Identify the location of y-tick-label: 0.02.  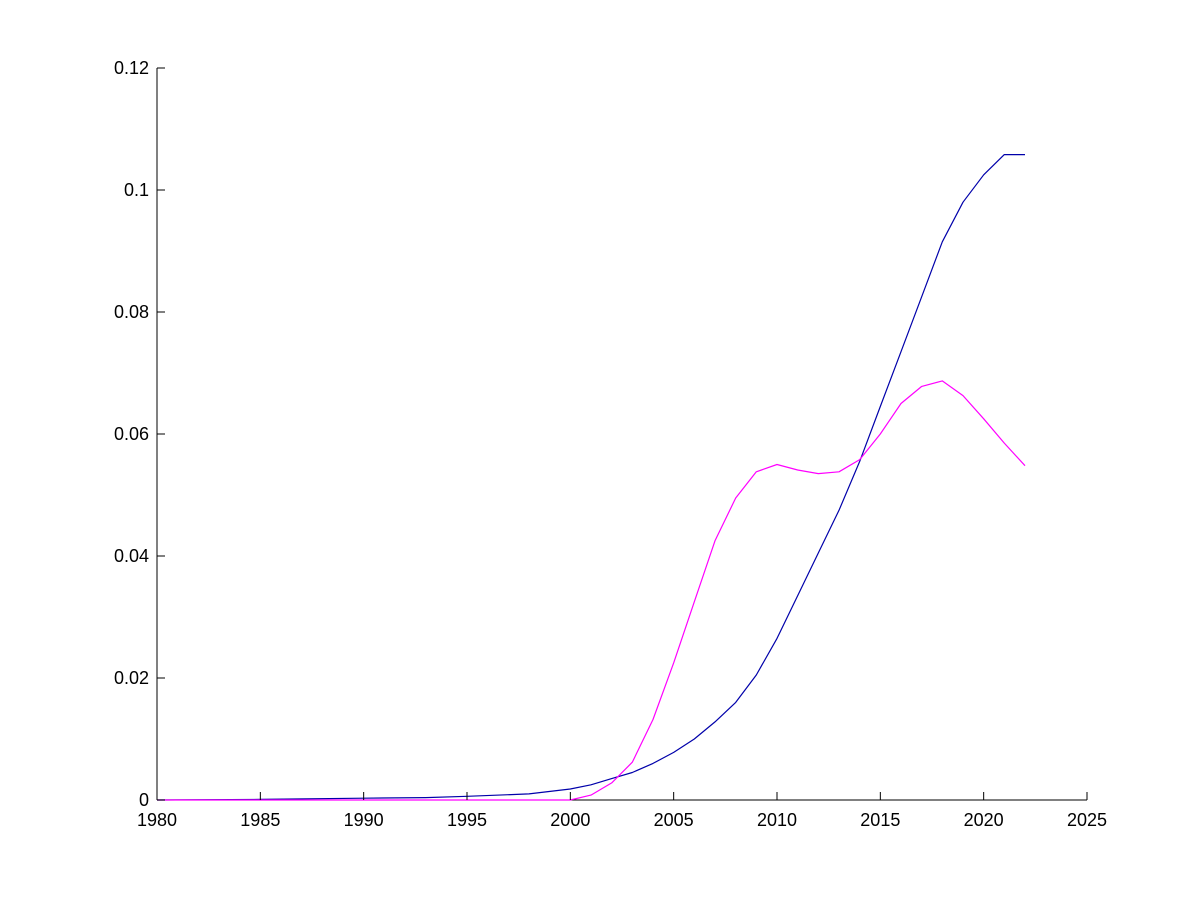
(131, 678).